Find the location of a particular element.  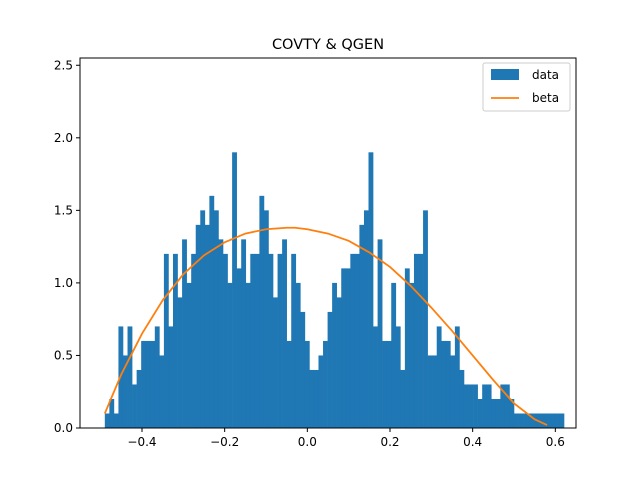

x-axis-ticks: −0.4 −0.2 0.0 0.2 0.4 0.6 is located at coordinates (346, 438).